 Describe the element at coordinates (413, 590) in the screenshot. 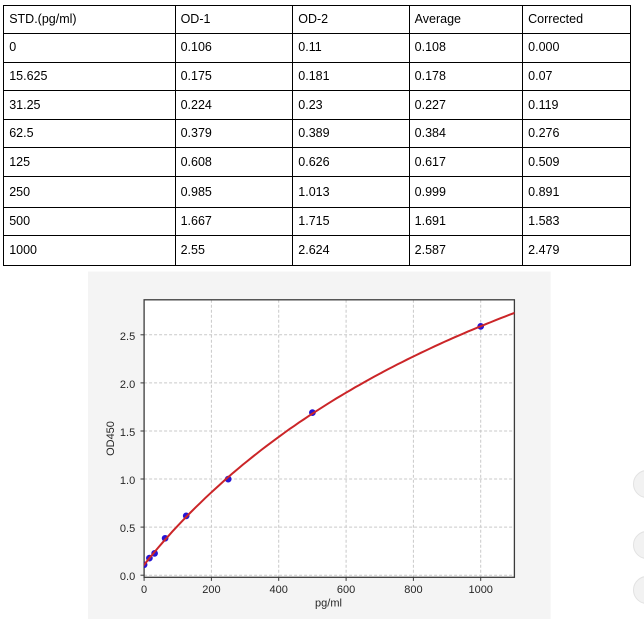

I see `svg-text: 800` at that location.